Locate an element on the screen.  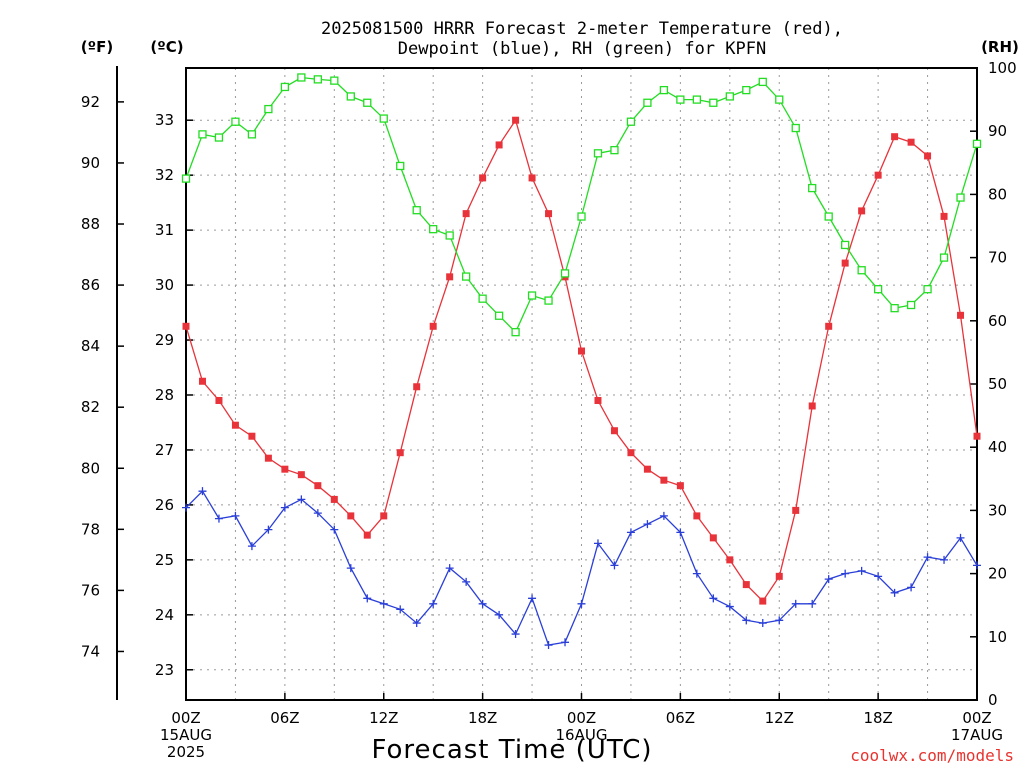
x-tick-label: 16AUG is located at coordinates (582, 735).